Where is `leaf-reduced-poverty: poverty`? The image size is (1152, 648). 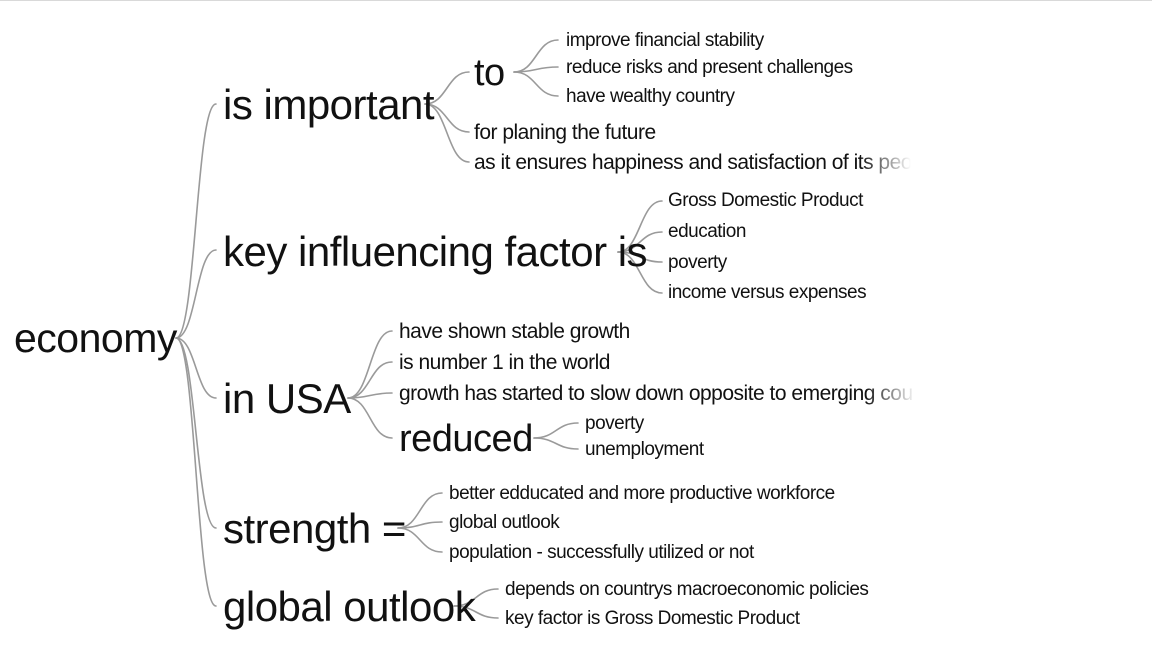 leaf-reduced-poverty: poverty is located at coordinates (614, 423).